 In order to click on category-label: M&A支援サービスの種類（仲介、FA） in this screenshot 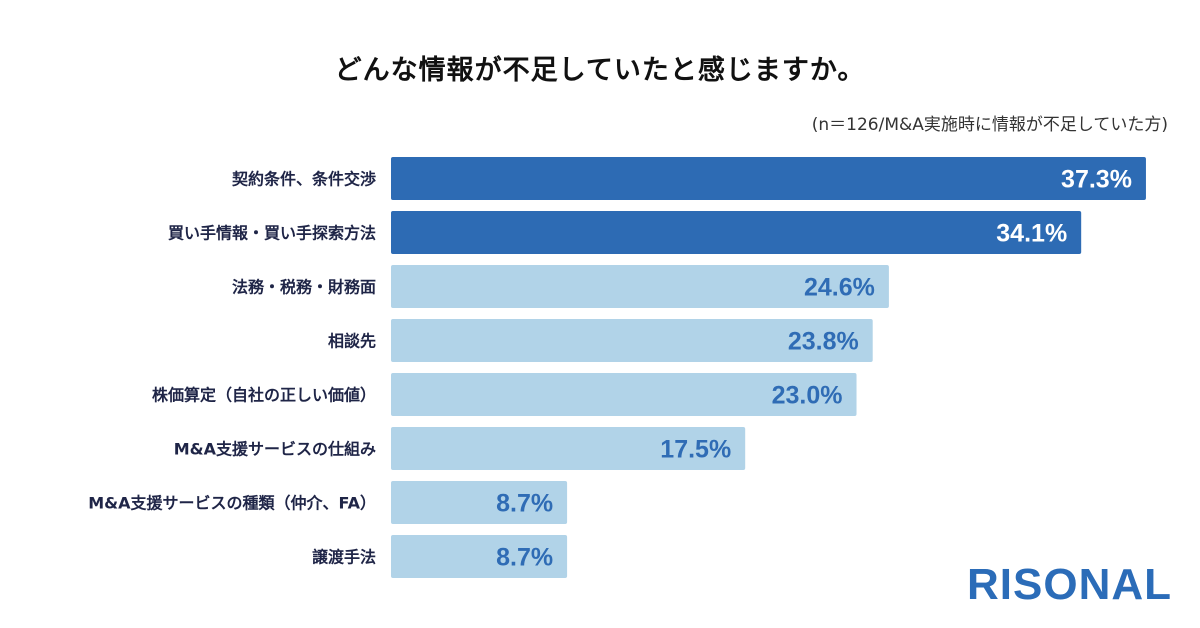, I will do `click(232, 503)`.